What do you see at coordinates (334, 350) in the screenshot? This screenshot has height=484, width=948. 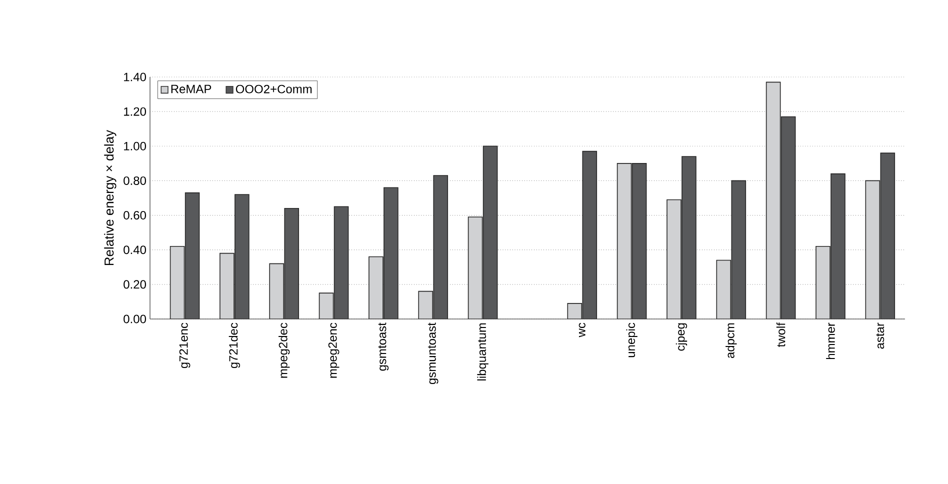 I see `x-tick-label: mpeg2enc` at bounding box center [334, 350].